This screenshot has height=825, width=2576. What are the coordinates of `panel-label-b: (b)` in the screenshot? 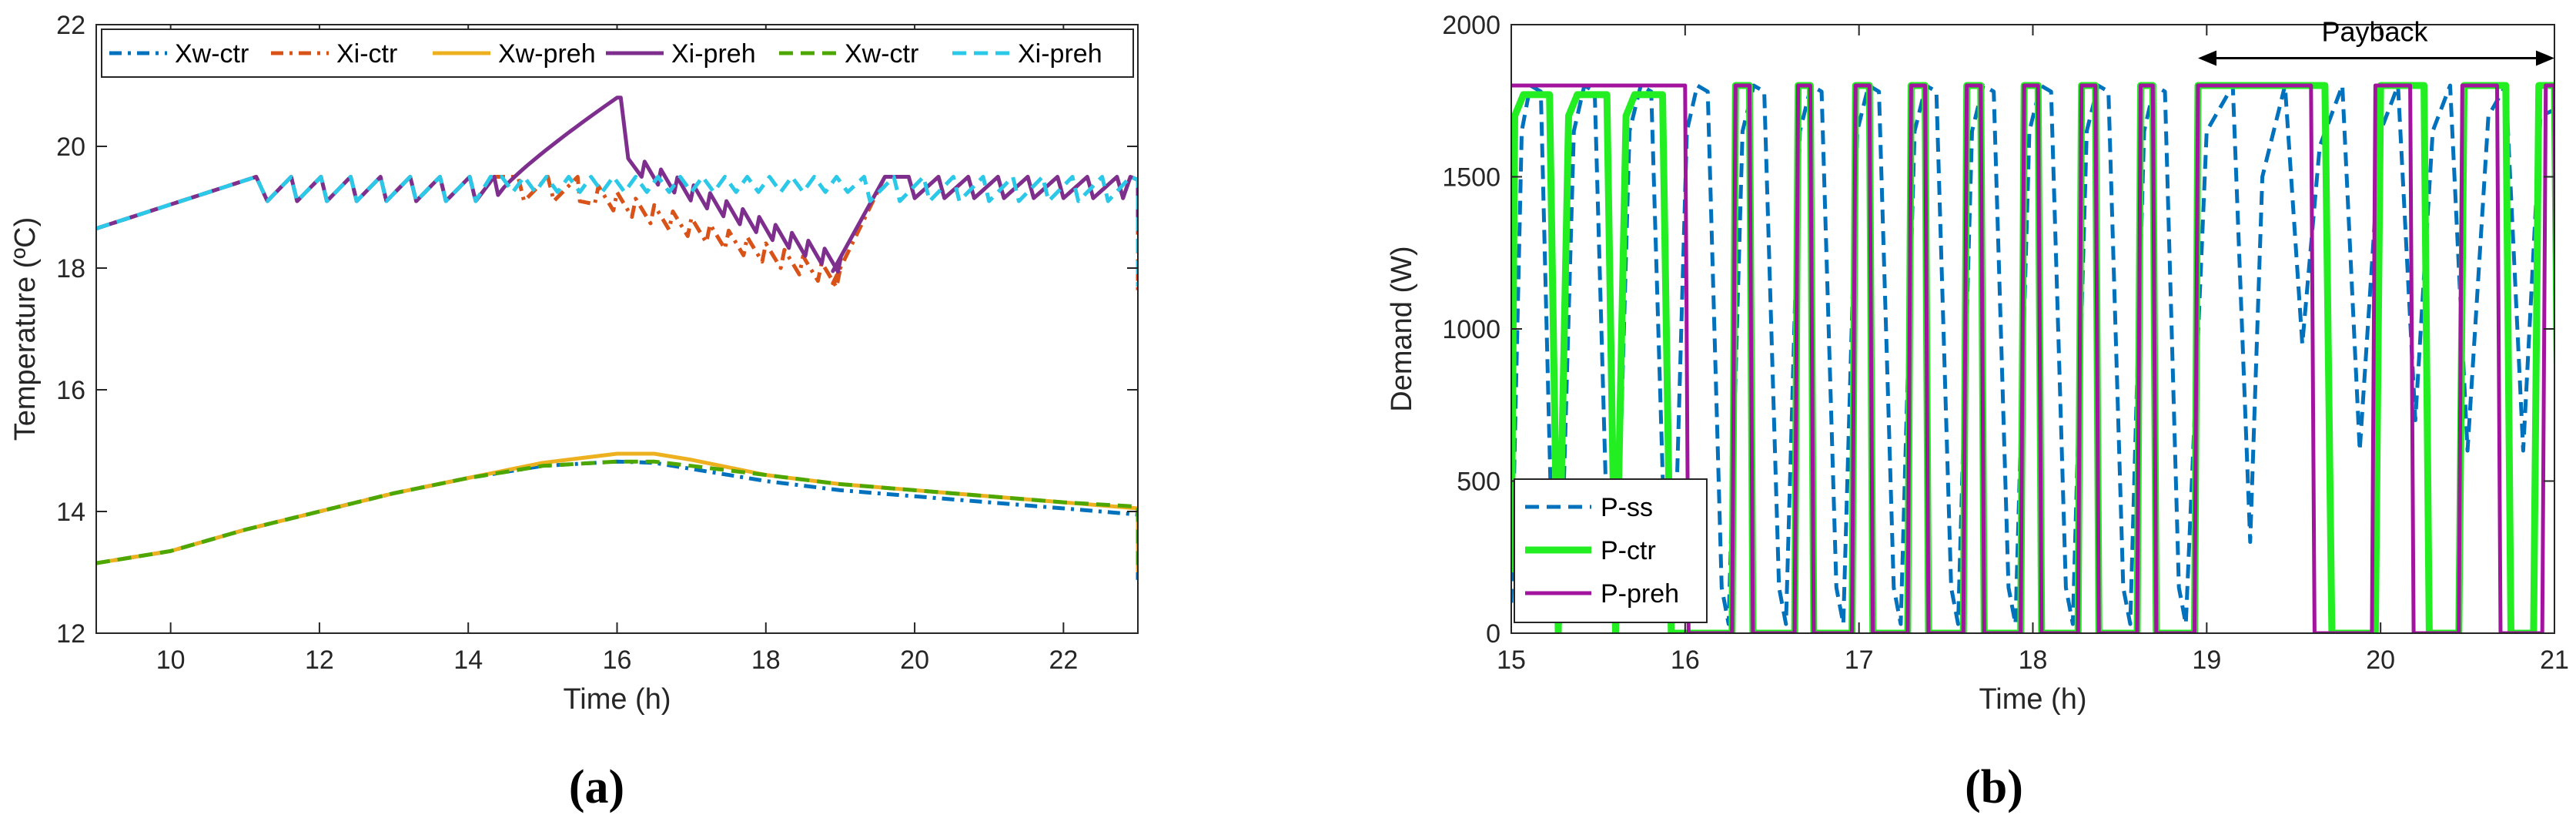 It's located at (1994, 787).